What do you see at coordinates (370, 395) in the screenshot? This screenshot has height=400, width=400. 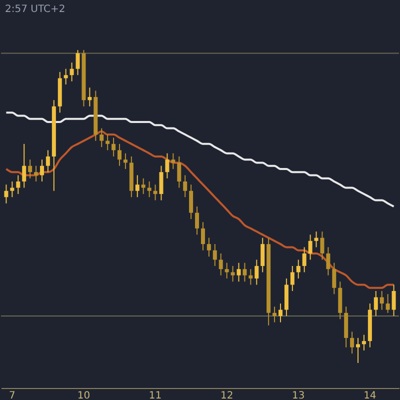 I see `x-tick-label: 14` at bounding box center [370, 395].